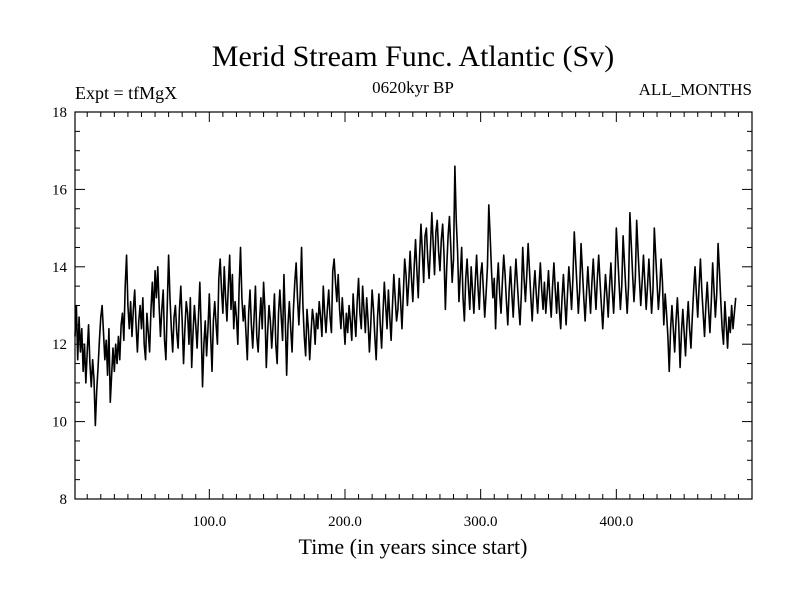  I want to click on y-tick-label: 14, so click(60, 268).